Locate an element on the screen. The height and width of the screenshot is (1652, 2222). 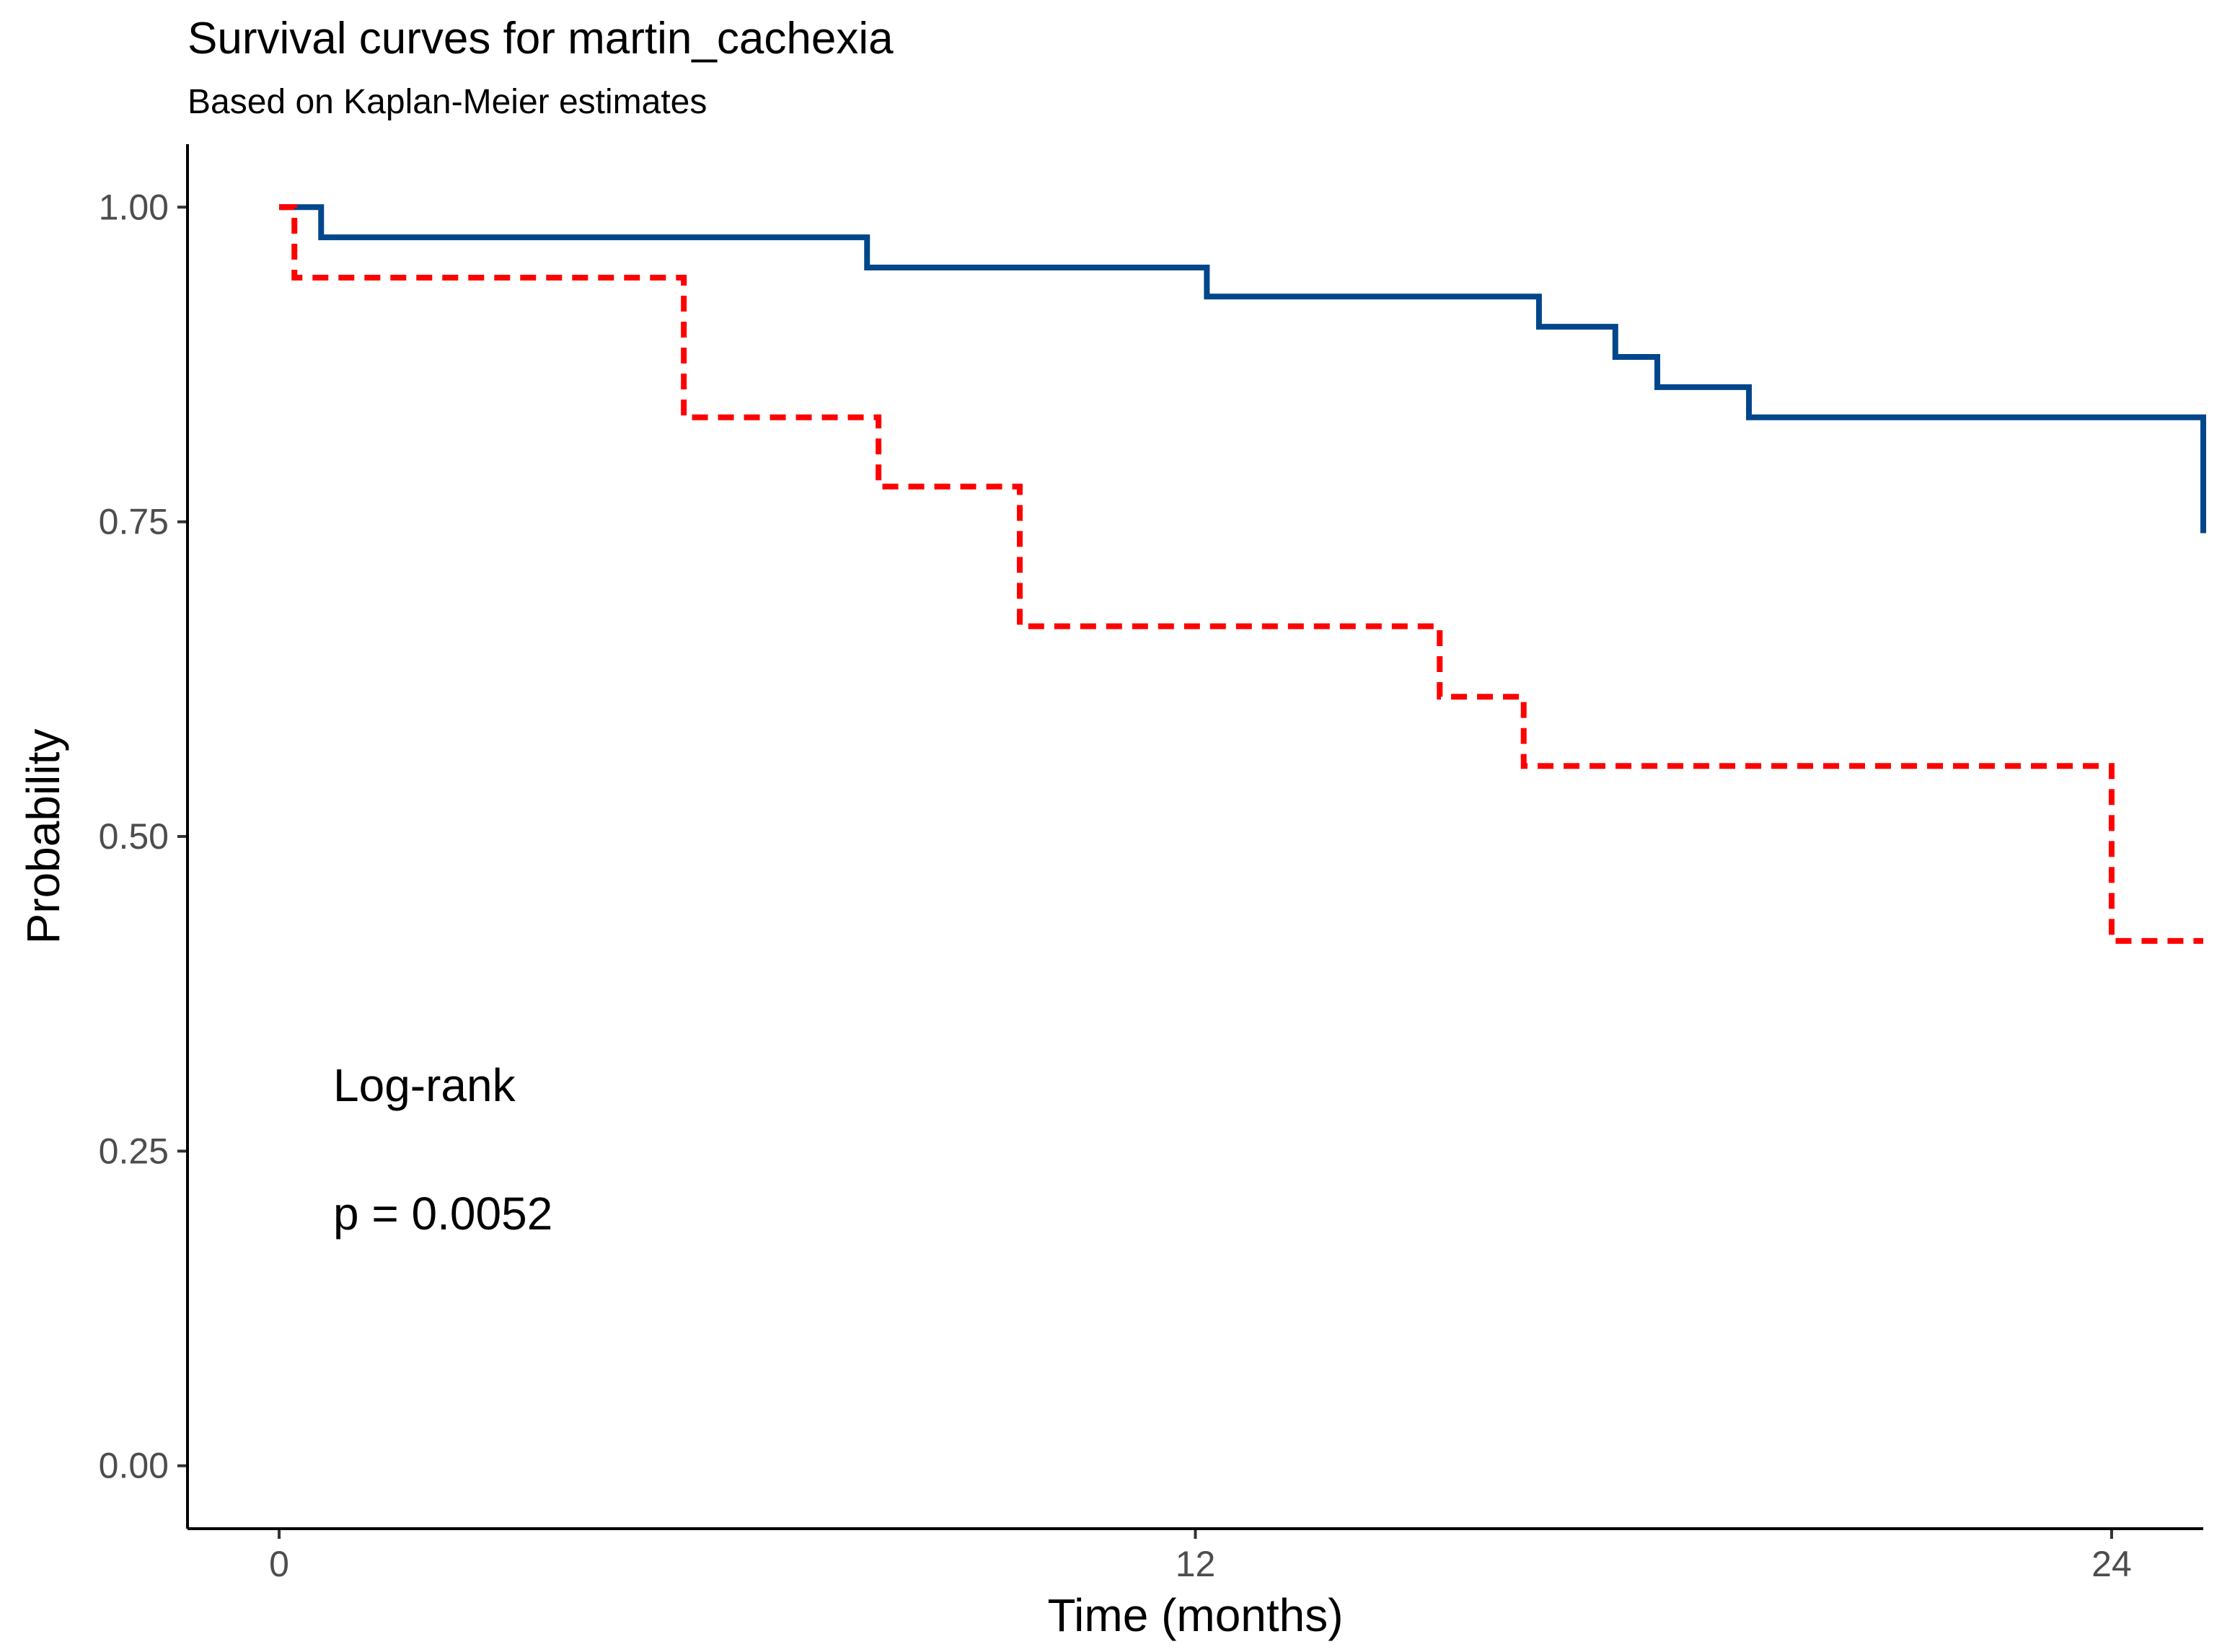
y-axis-title: Probability is located at coordinates (43, 837).